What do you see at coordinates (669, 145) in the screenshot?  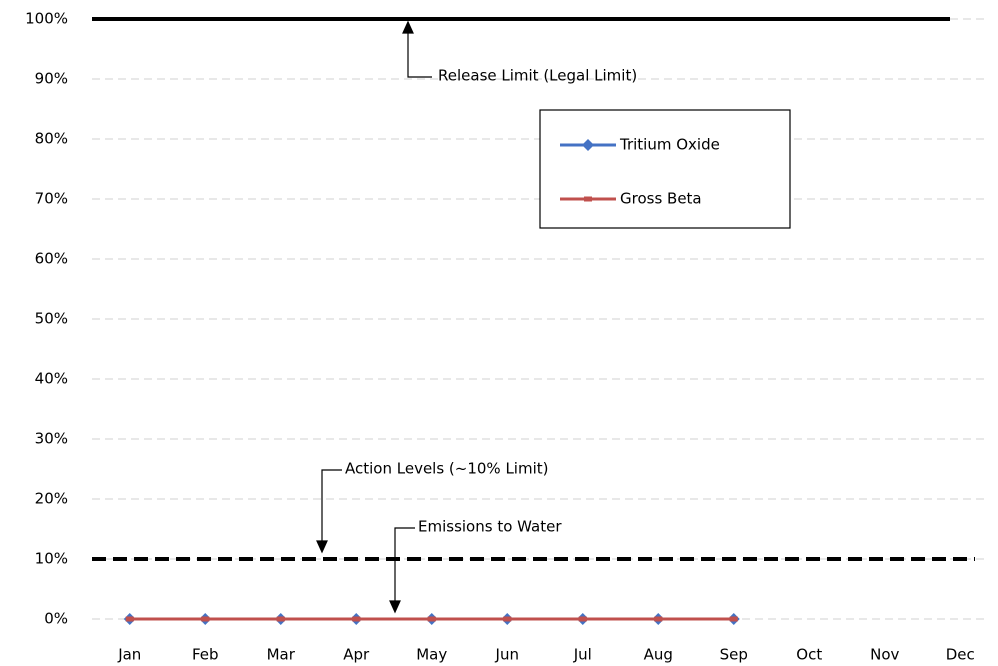 I see `legend-label: Tritium Oxide` at bounding box center [669, 145].